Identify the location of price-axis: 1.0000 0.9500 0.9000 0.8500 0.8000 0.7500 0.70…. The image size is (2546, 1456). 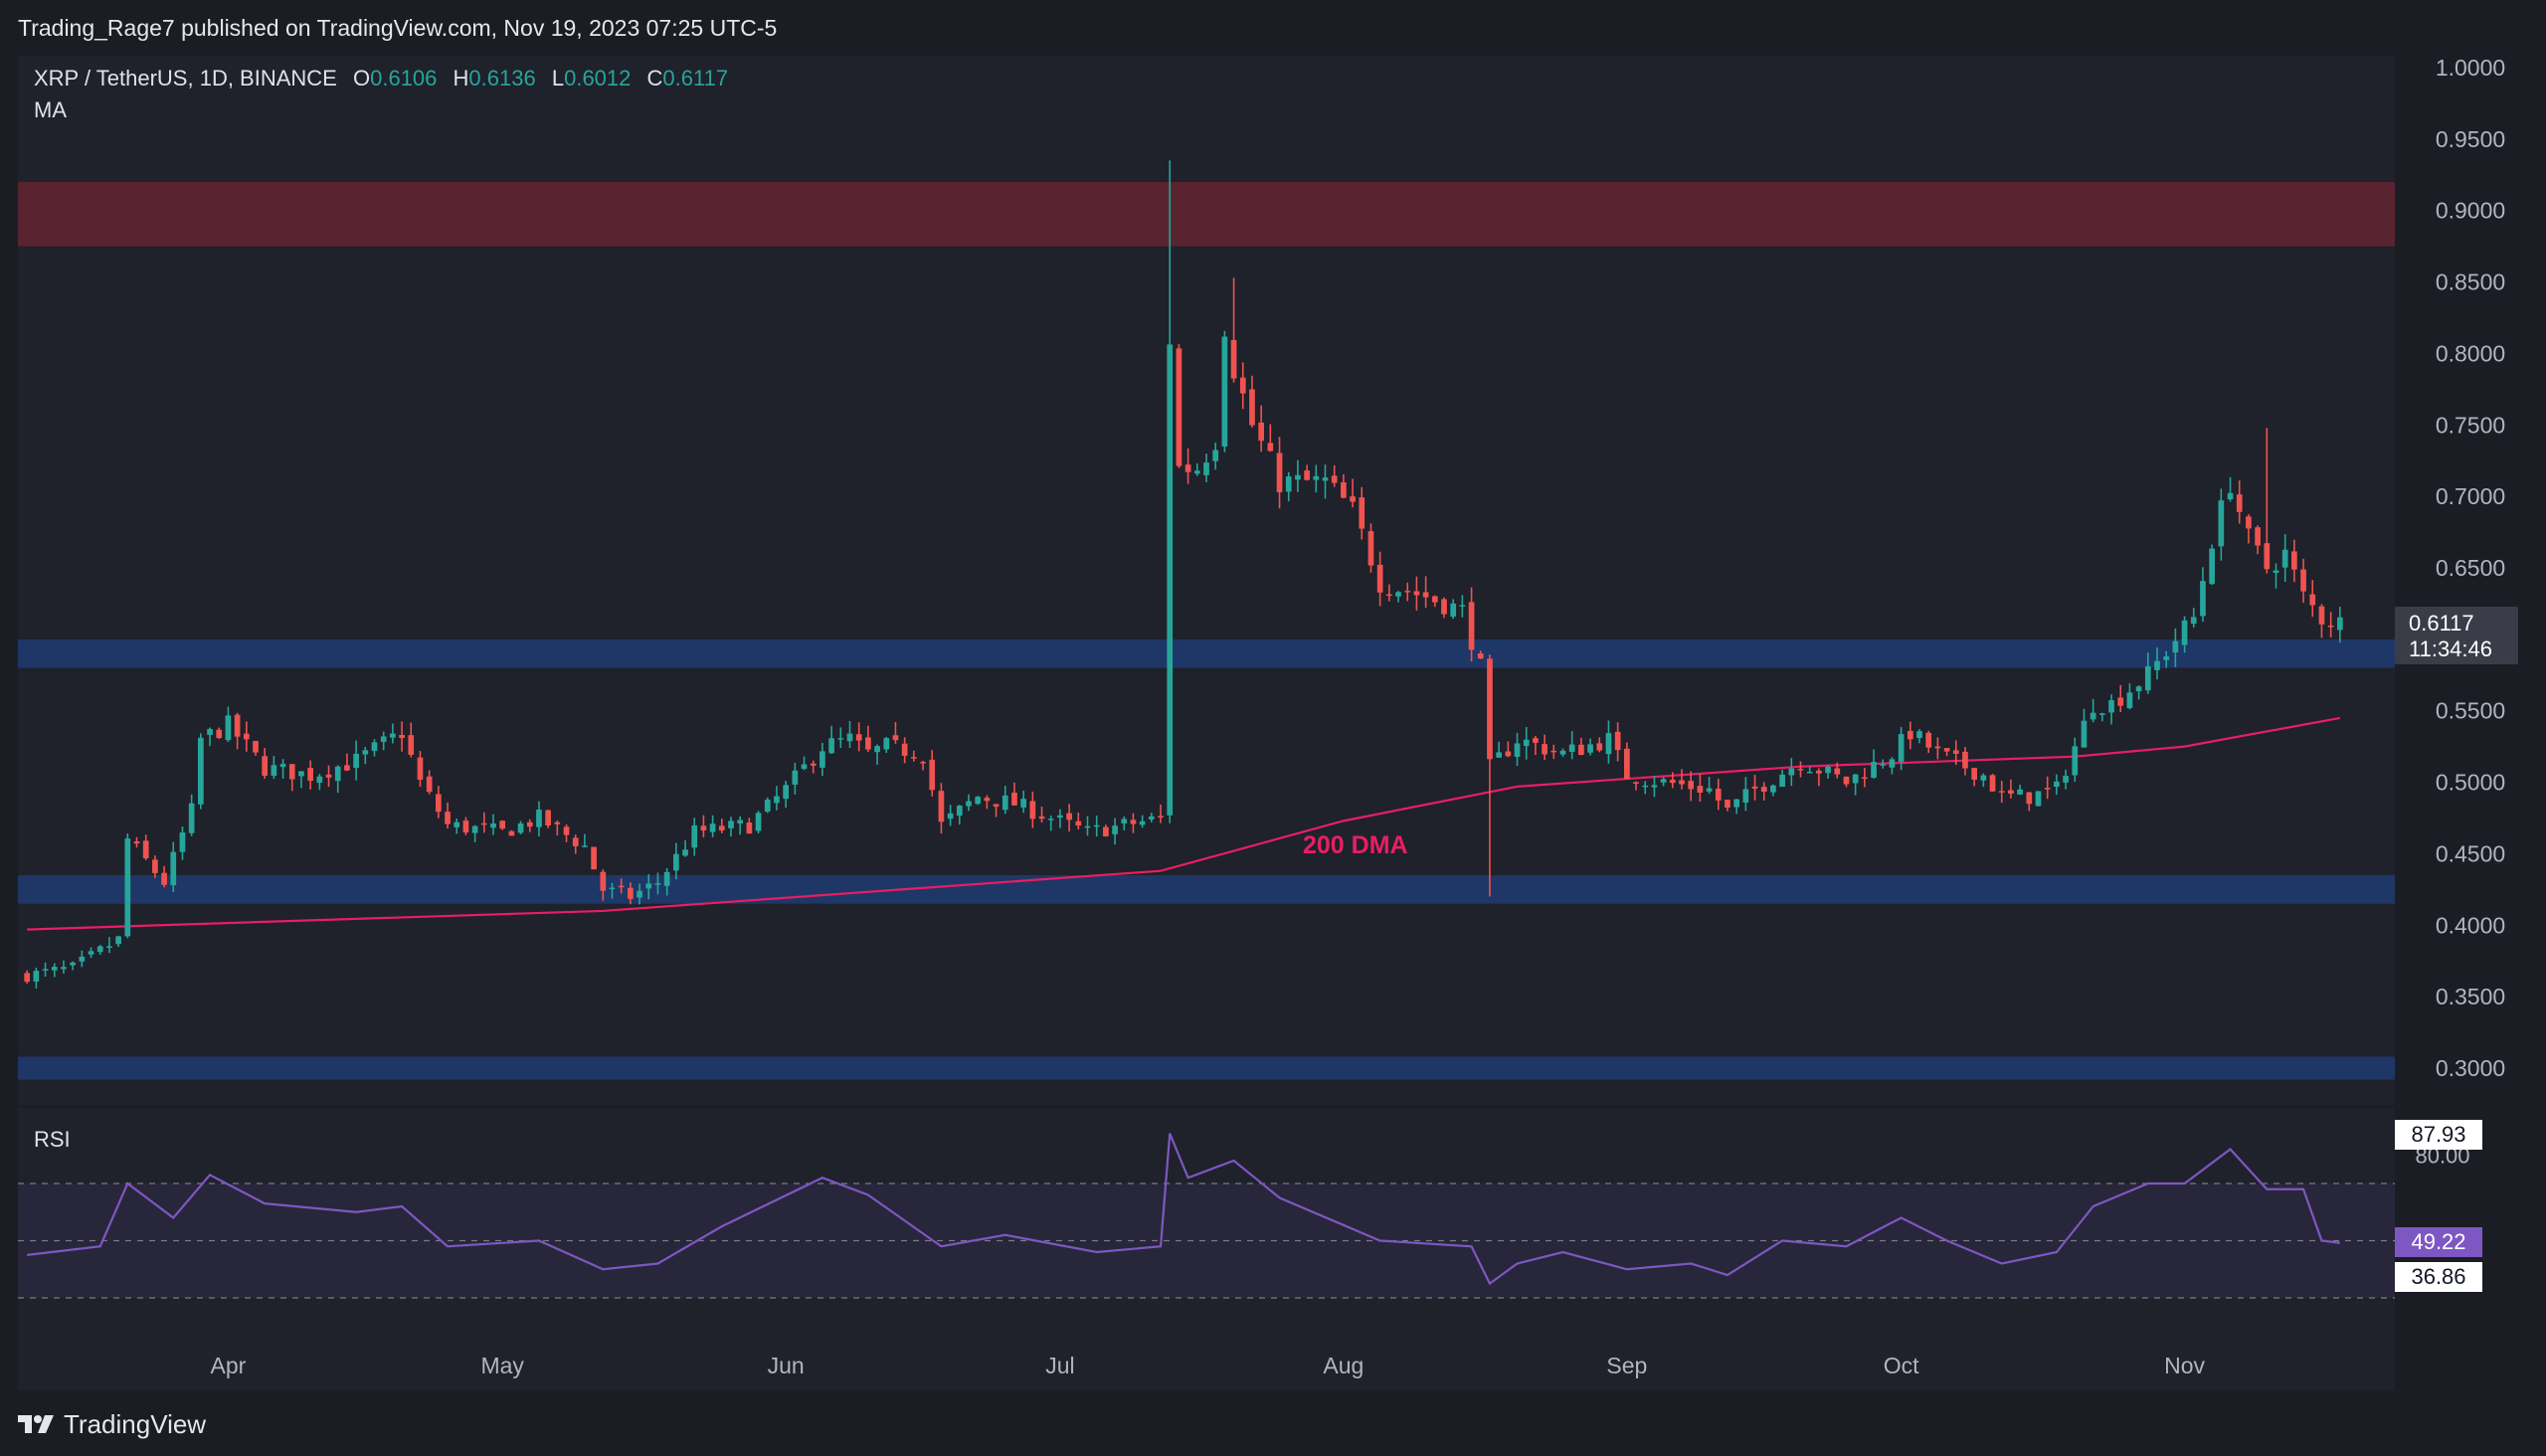
(2470, 568).